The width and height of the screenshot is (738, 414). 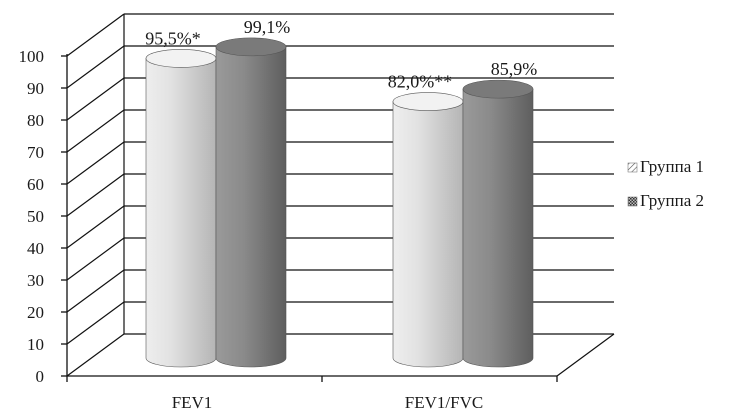 I want to click on y-tick-label: 70, so click(x=35, y=152).